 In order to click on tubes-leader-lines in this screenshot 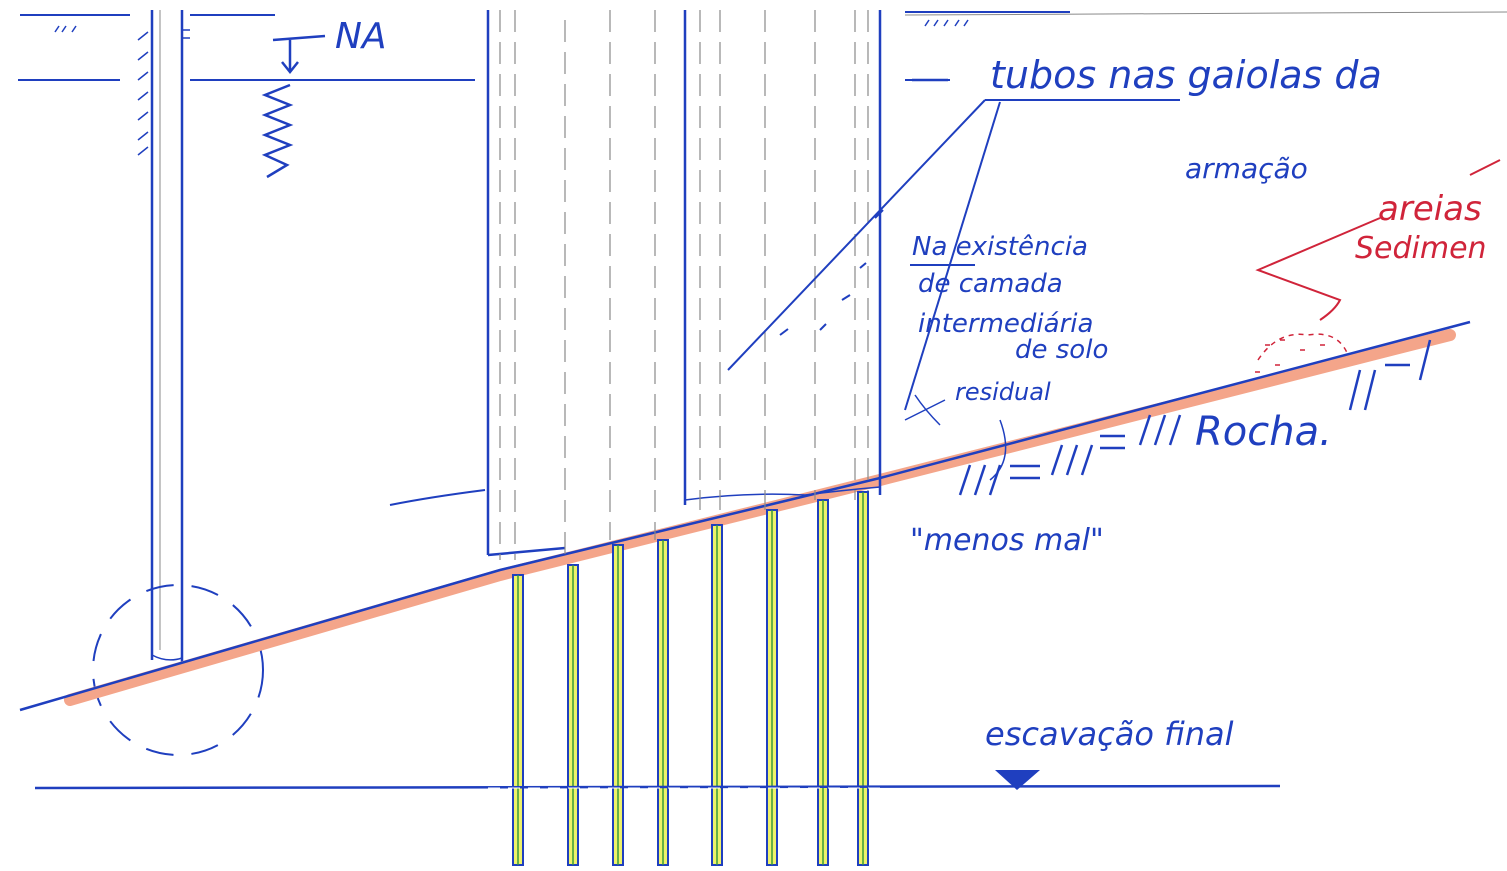, I will do `click(953, 255)`.